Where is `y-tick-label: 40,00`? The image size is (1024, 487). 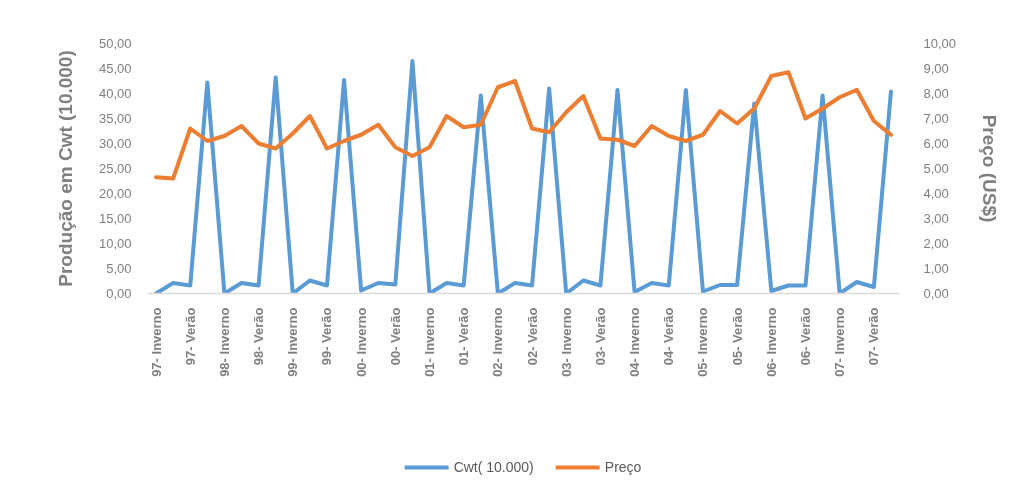
y-tick-label: 40,00 is located at coordinates (115, 93).